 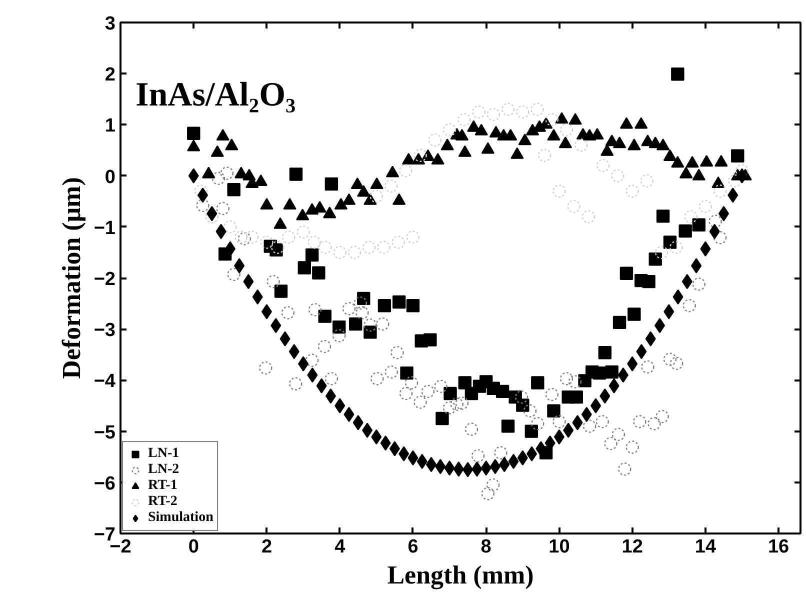 What do you see at coordinates (163, 486) in the screenshot?
I see `legend-label: RT-1` at bounding box center [163, 486].